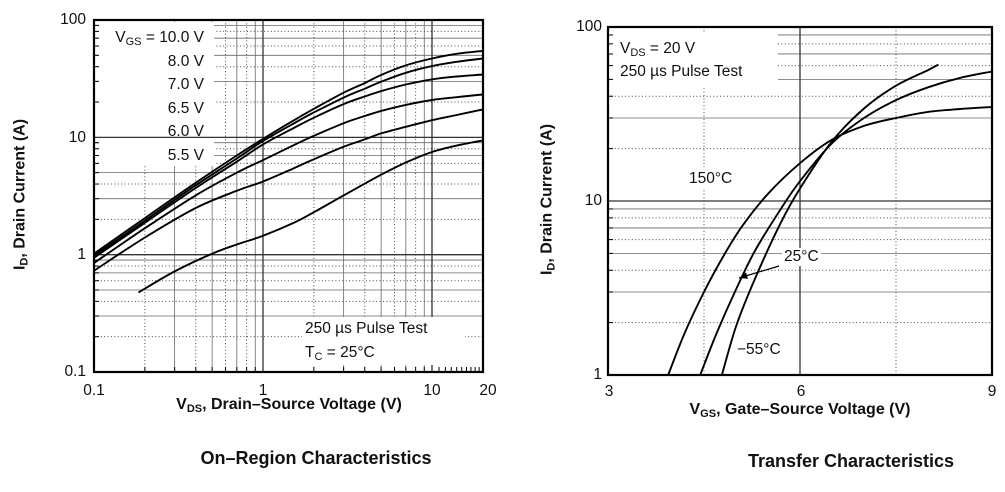 Image resolution: width=1005 pixels, height=492 pixels. What do you see at coordinates (151, 109) in the screenshot?
I see `legend-row: 6.5 V` at bounding box center [151, 109].